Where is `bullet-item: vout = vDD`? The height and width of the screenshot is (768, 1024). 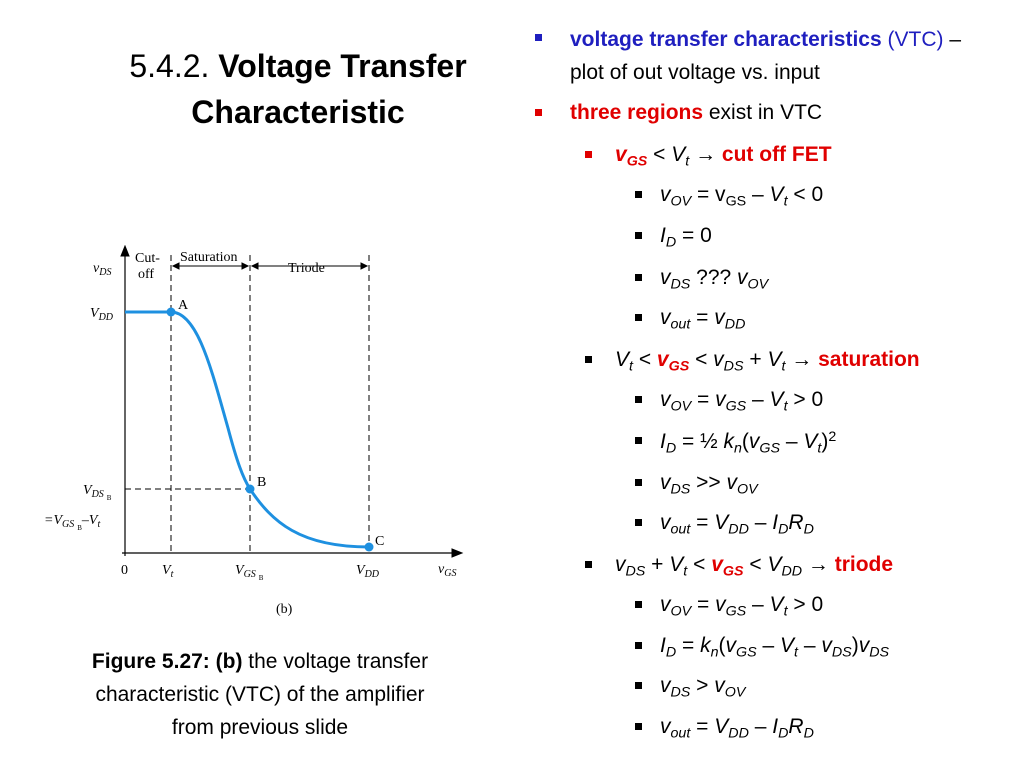
bullet-item: vout = vDD is located at coordinates (702, 319).